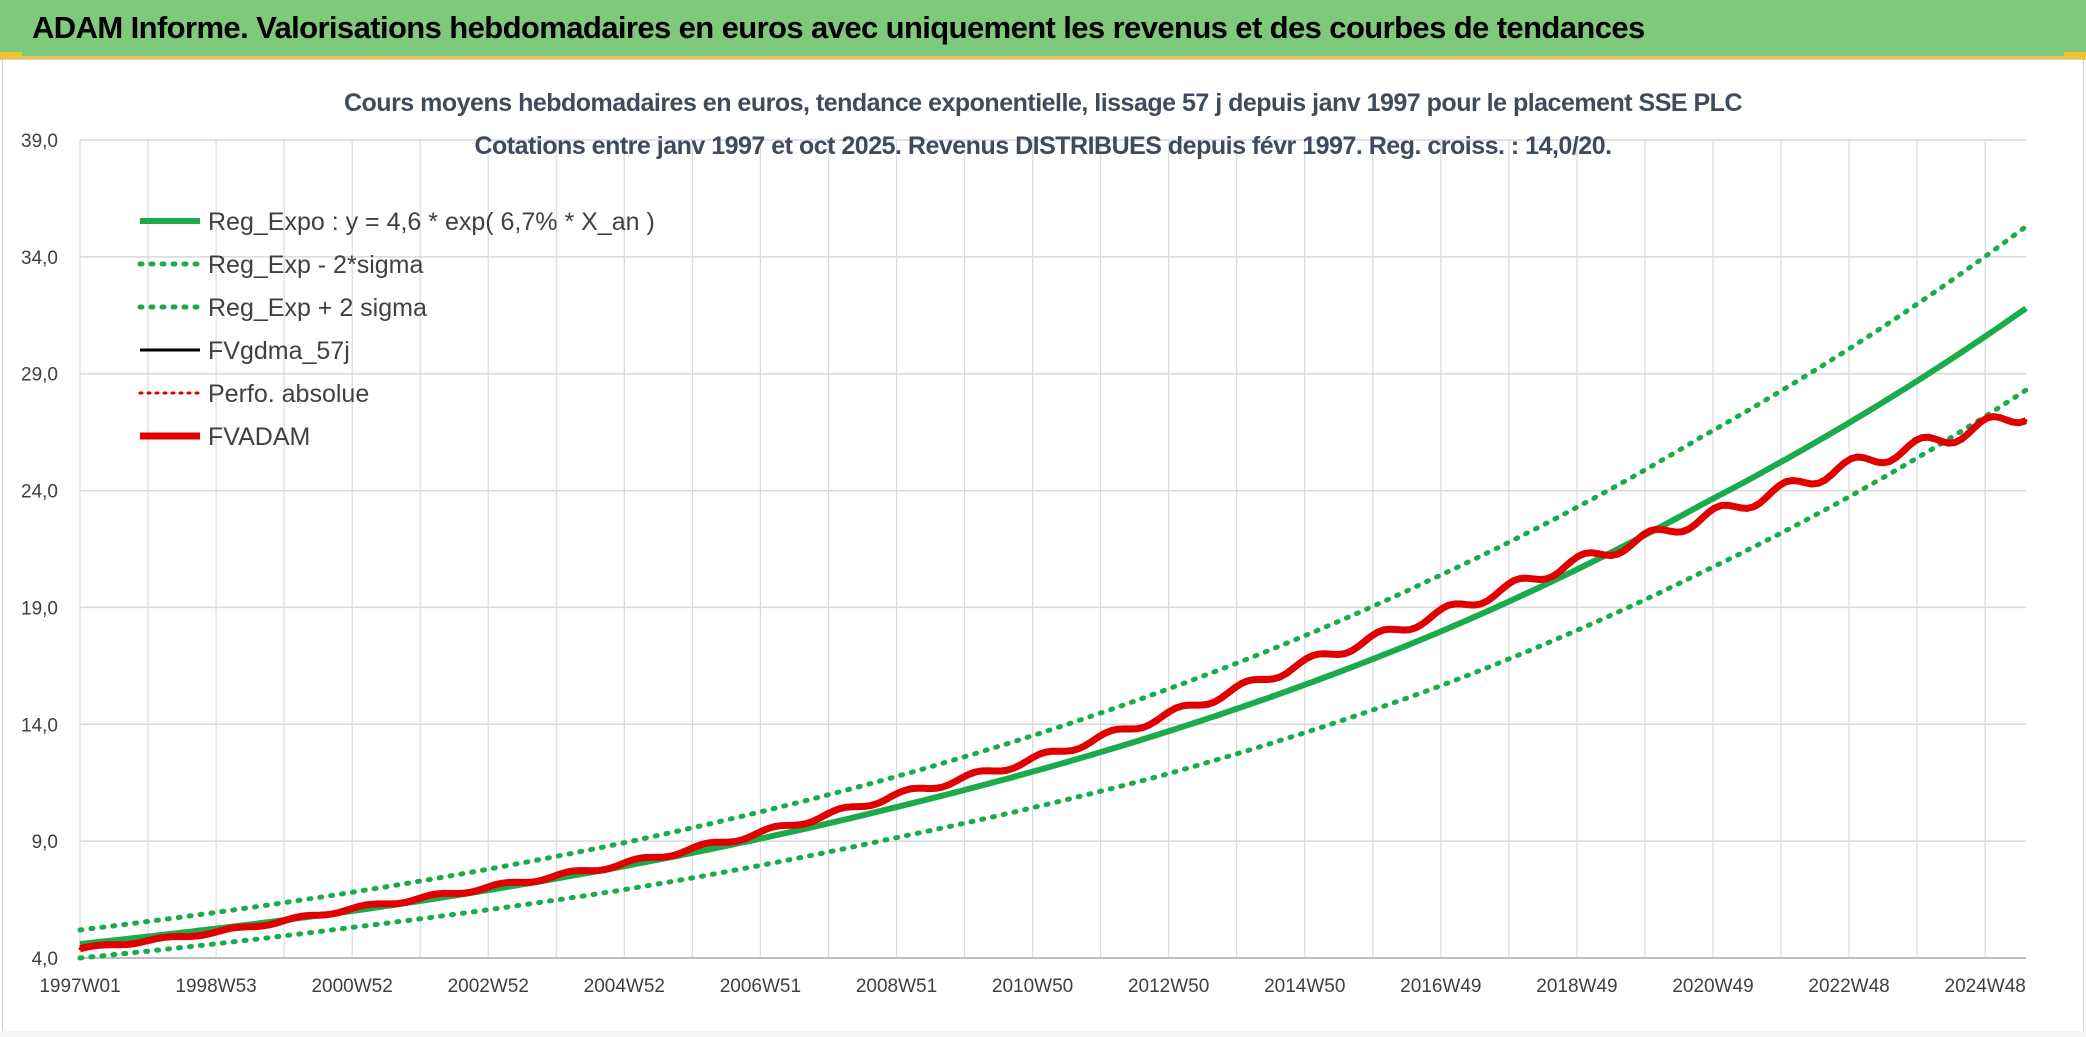  Describe the element at coordinates (1304, 986) in the screenshot. I see `x-tick-label: 2014W50` at that location.